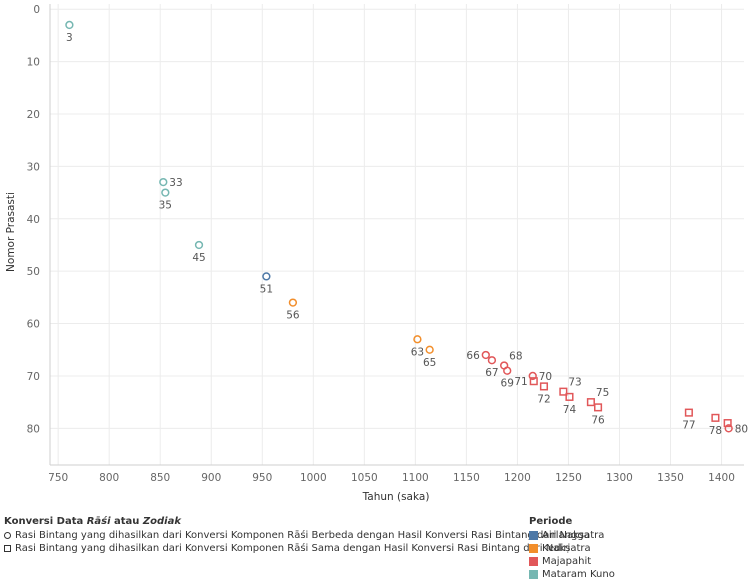  What do you see at coordinates (556, 548) in the screenshot?
I see `legend-period-label: Kediri` at bounding box center [556, 548].